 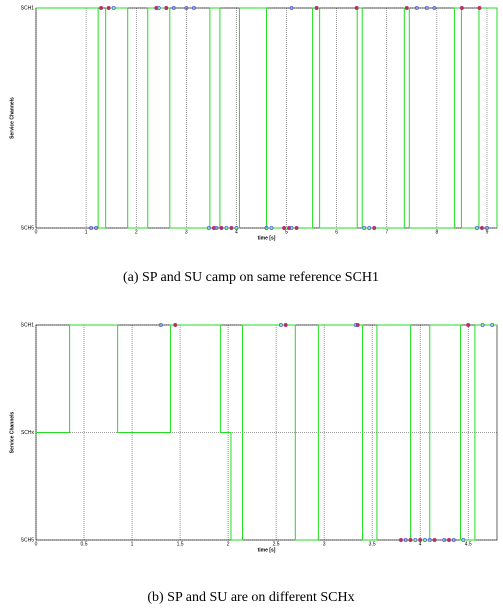 I want to click on x-tick-label: 9, so click(x=487, y=232).